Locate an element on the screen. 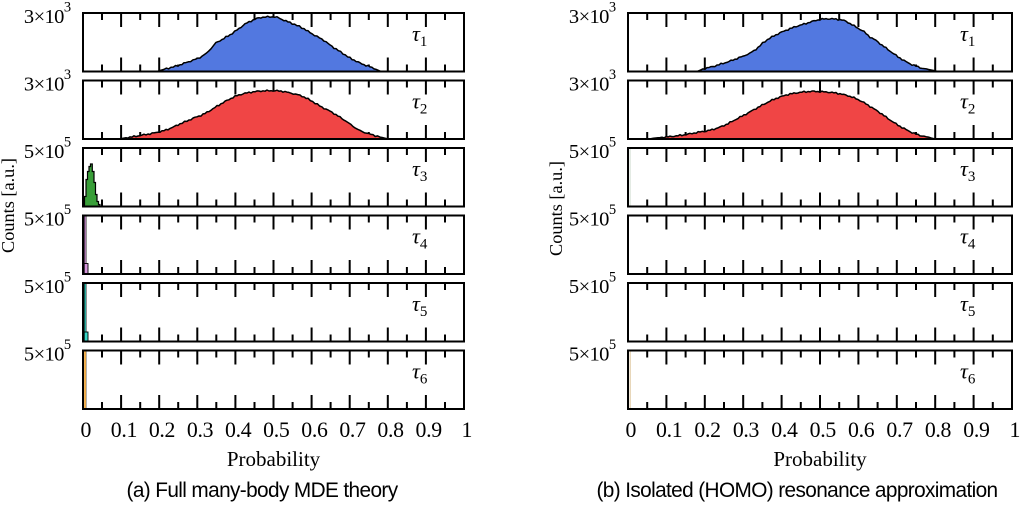 Image resolution: width=1024 pixels, height=512 pixels. svg-text: (a) Full many-body MDE theory is located at coordinates (263, 490).